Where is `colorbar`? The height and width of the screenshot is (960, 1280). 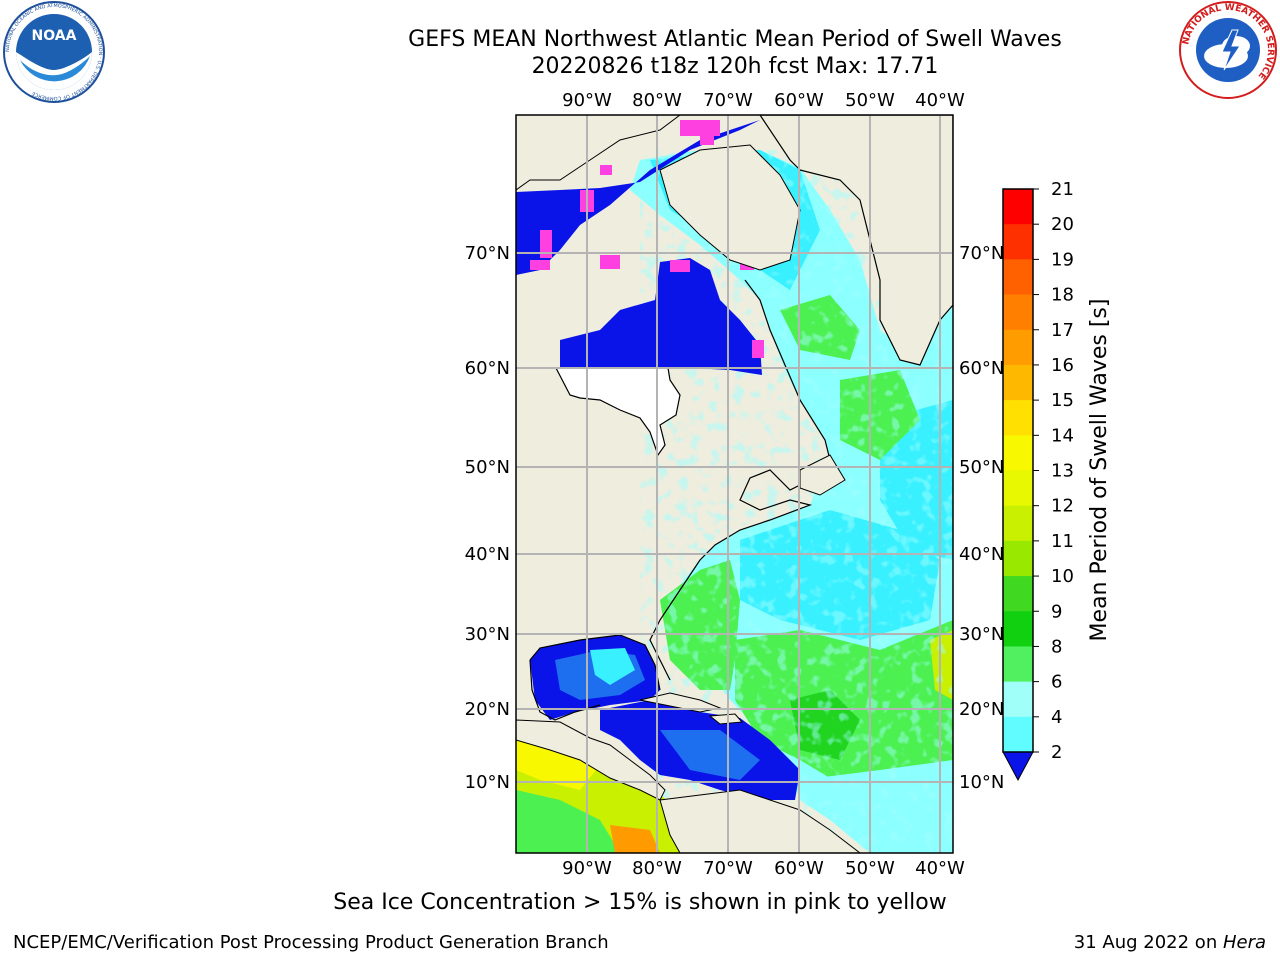
colorbar is located at coordinates (1018, 471).